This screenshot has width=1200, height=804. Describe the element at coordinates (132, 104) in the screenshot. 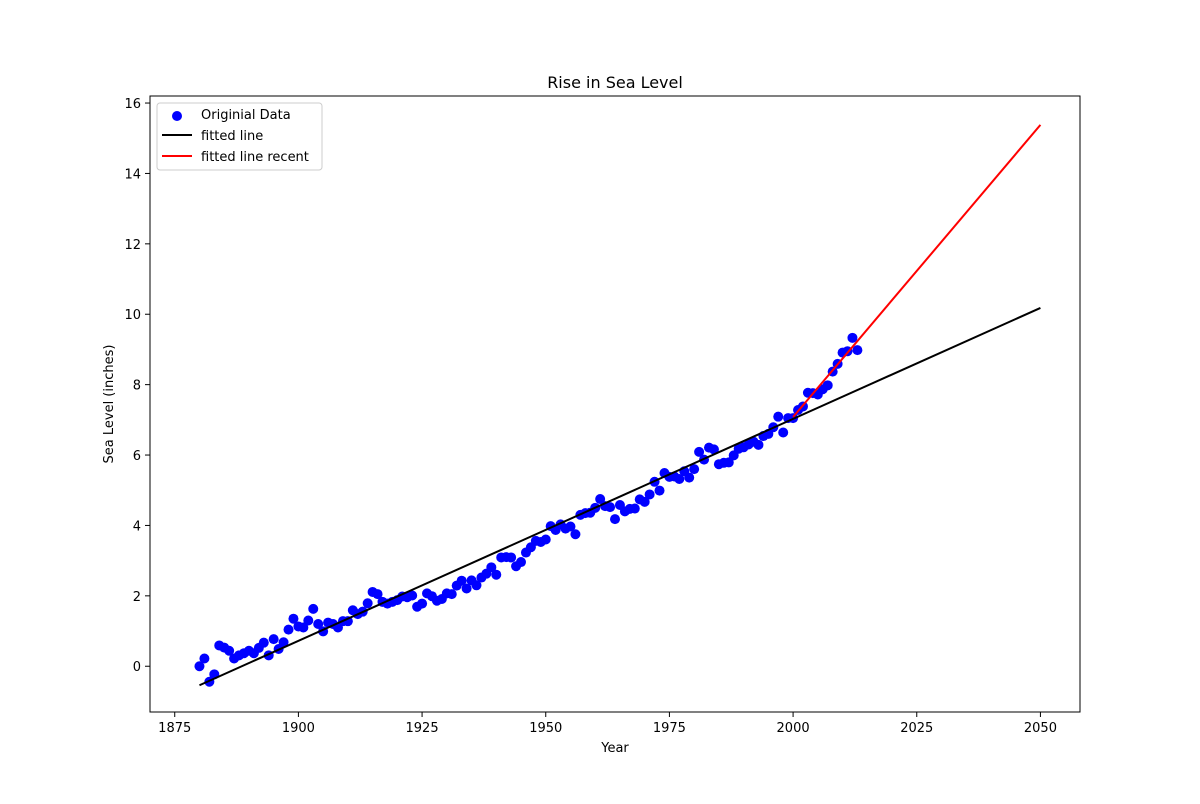

I see `y-tick-label: 16` at that location.